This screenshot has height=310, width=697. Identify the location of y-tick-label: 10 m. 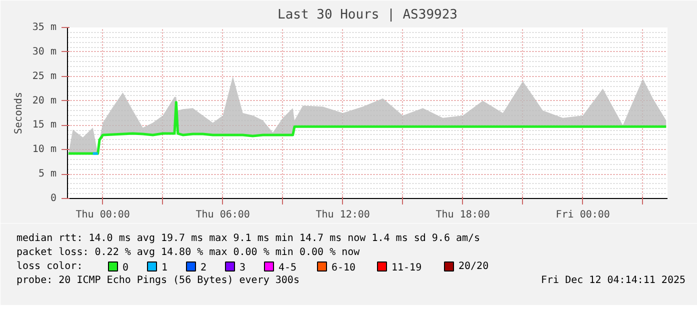
(44, 150).